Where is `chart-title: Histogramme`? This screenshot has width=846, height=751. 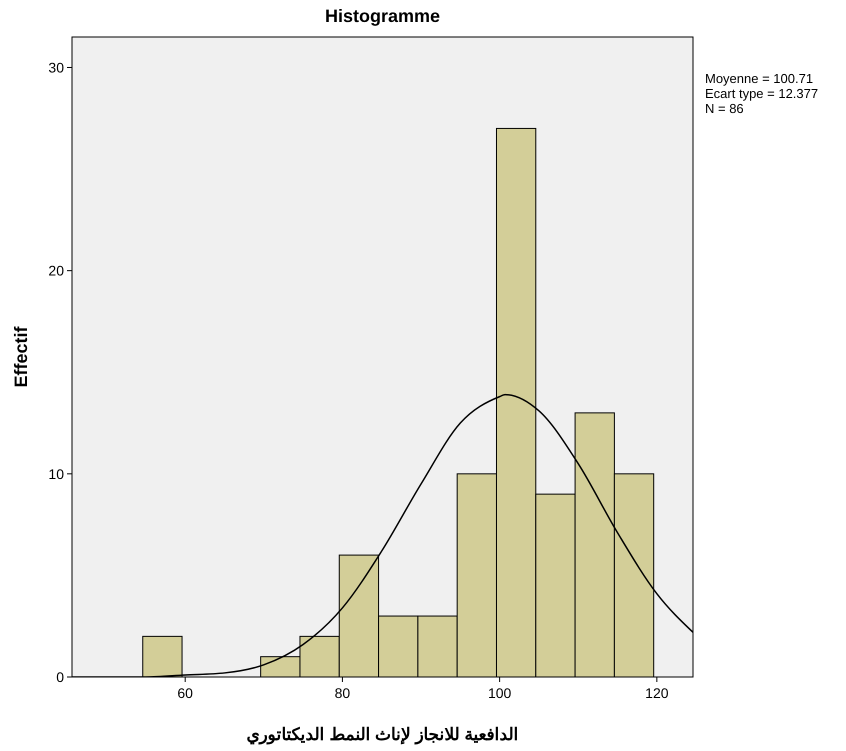 chart-title: Histogramme is located at coordinates (382, 16).